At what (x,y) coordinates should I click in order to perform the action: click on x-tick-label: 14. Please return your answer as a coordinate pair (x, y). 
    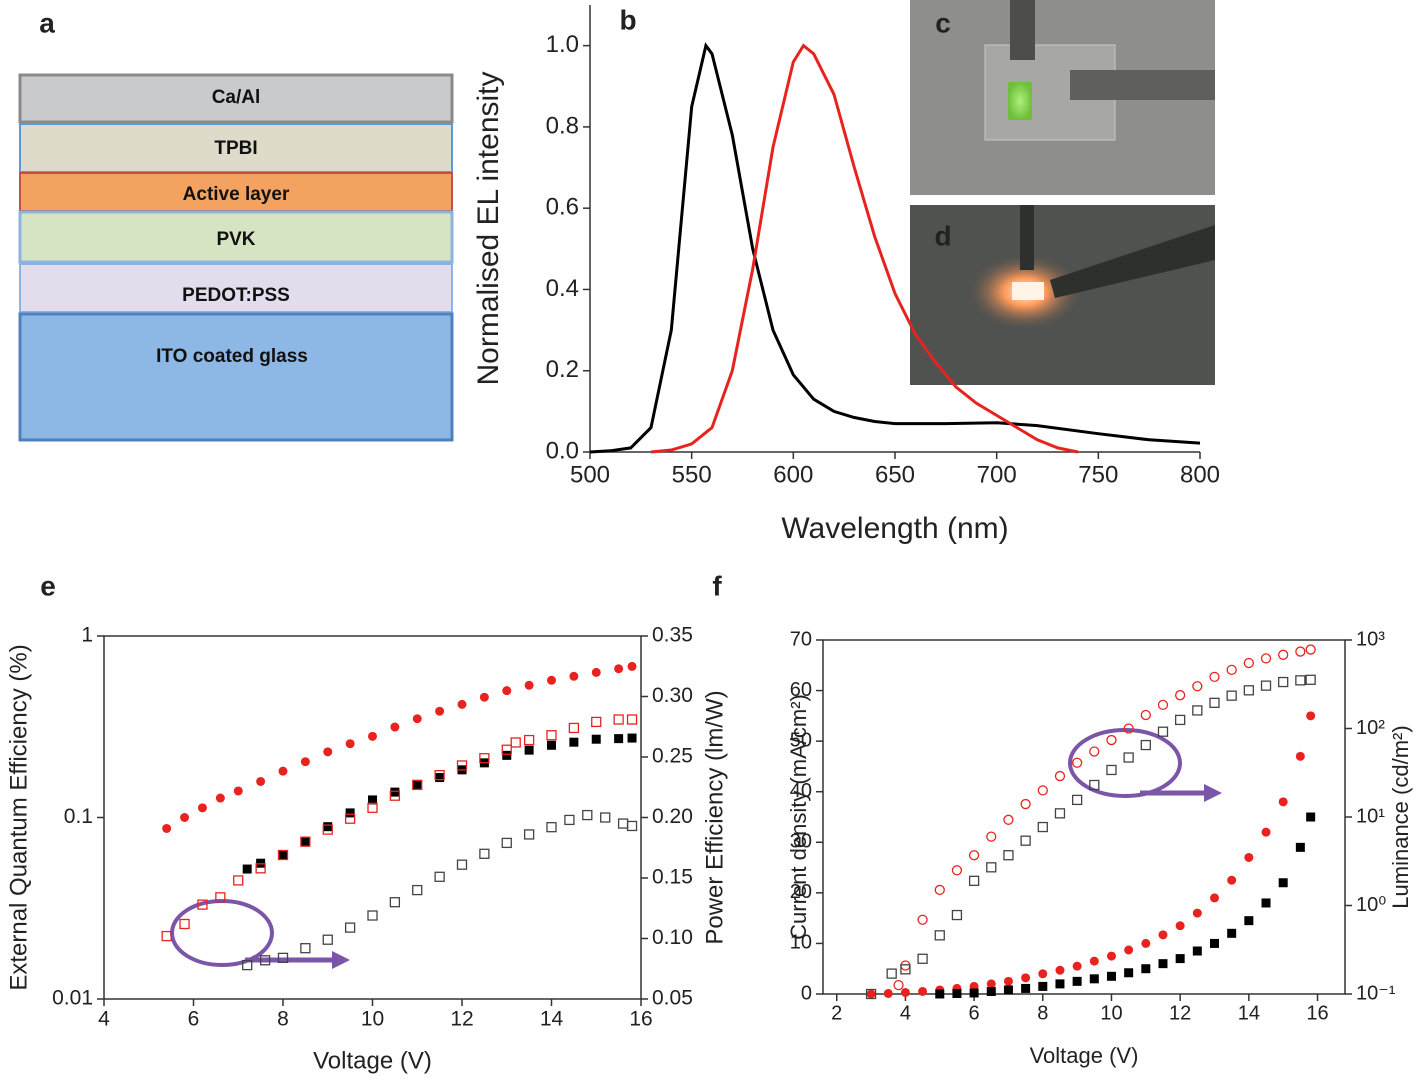
    Looking at the image, I should click on (552, 1019).